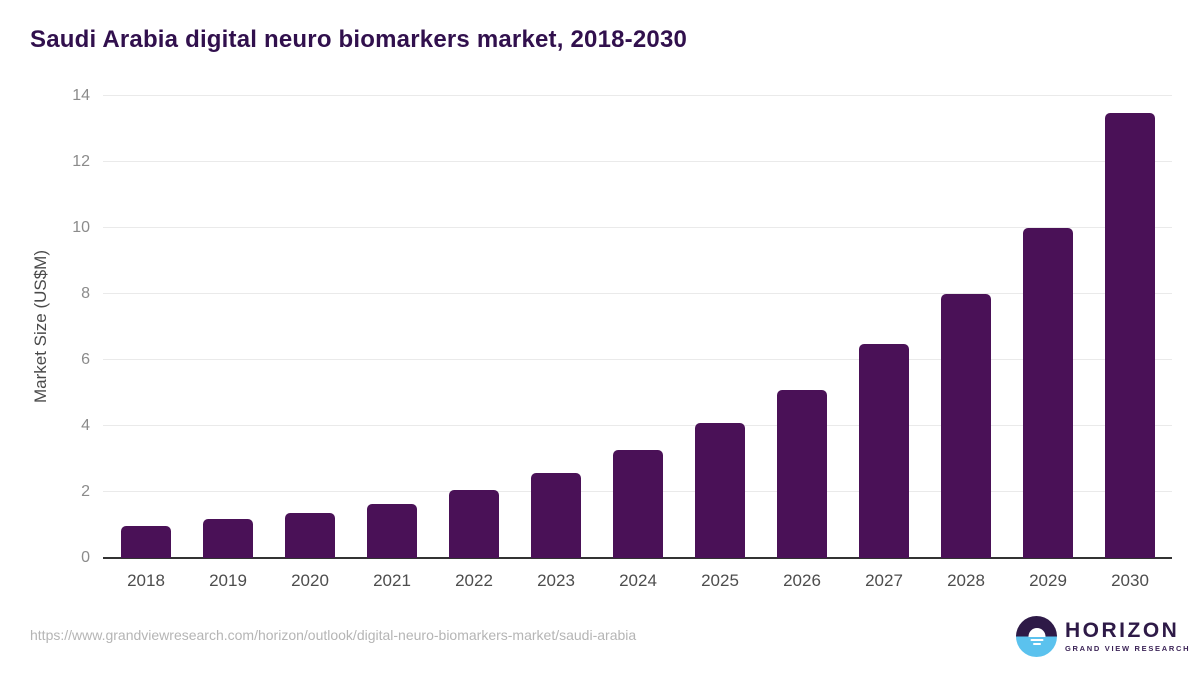 This screenshot has width=1200, height=675. Describe the element at coordinates (1128, 648) in the screenshot. I see `logo-subtext: GRAND VIEW RESEARCH` at that location.